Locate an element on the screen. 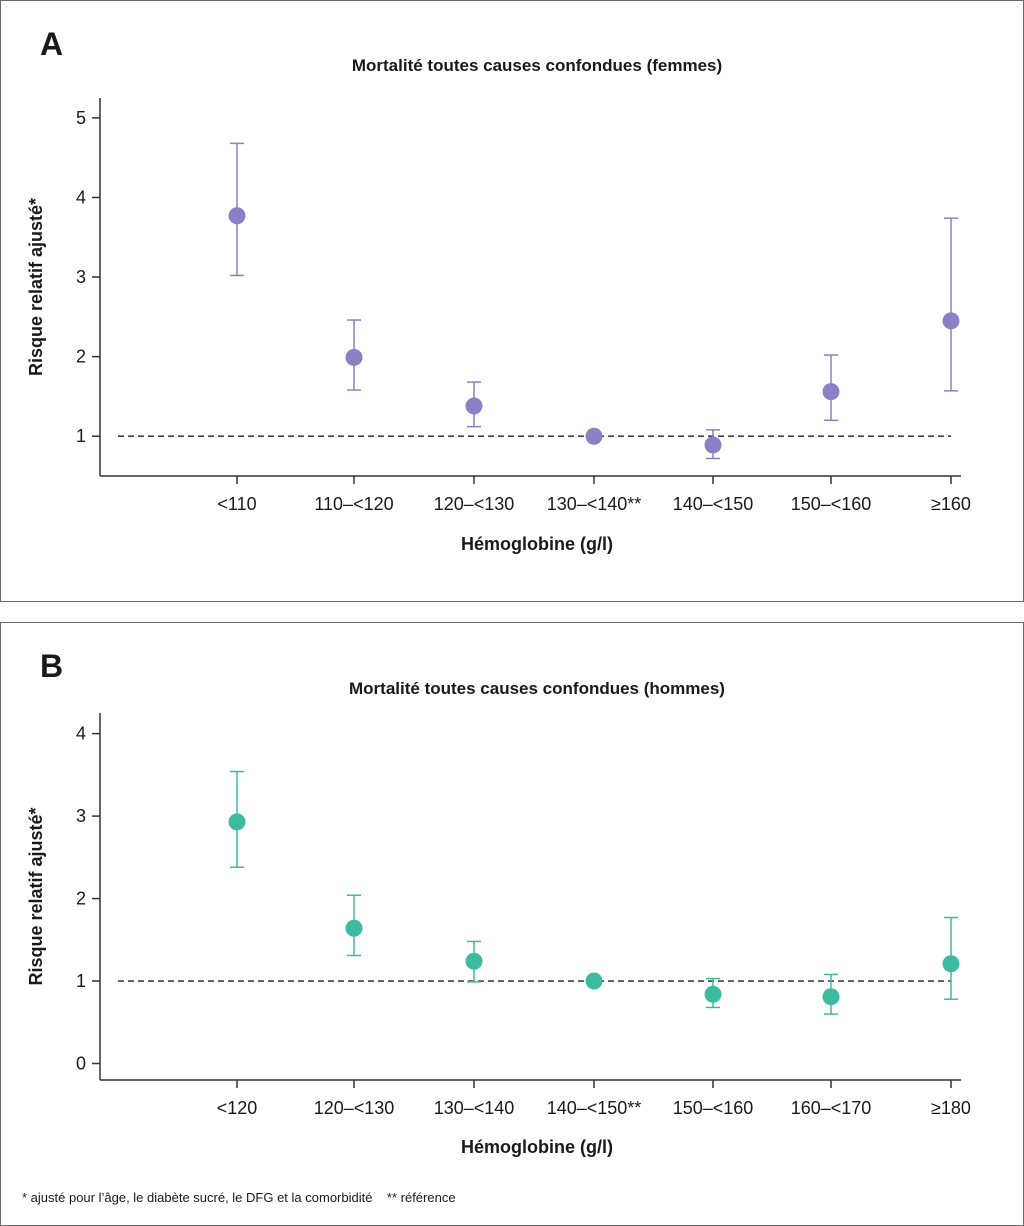 The image size is (1024, 1226). panel-a-letter: A is located at coordinates (51, 44).